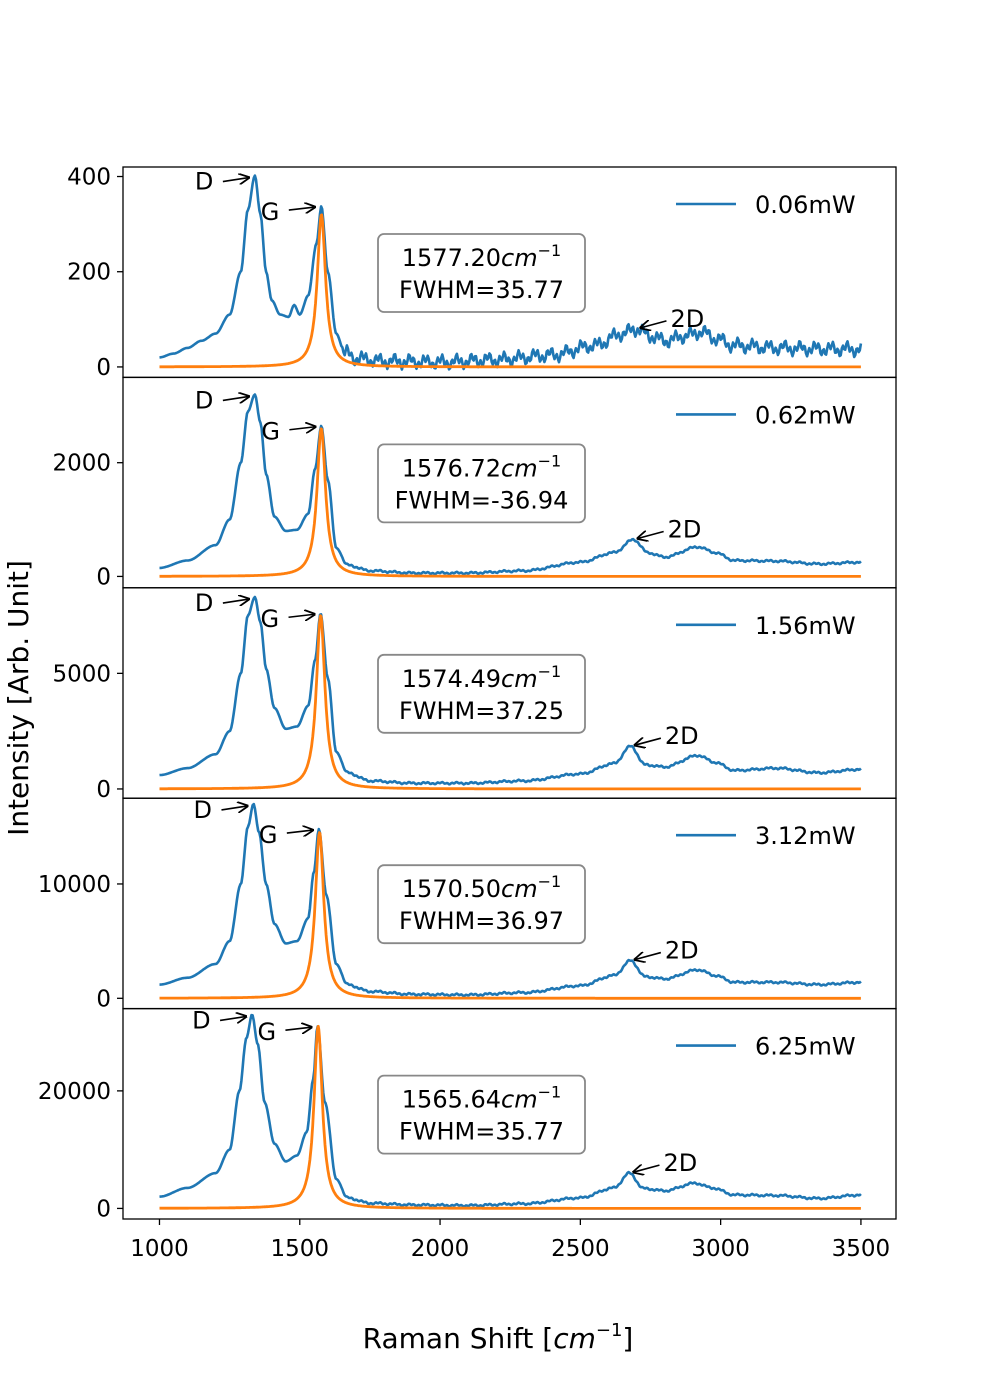 This screenshot has height=1393, width=995. What do you see at coordinates (481, 711) in the screenshot?
I see `annotation-fwhm: FWHM=37.25` at bounding box center [481, 711].